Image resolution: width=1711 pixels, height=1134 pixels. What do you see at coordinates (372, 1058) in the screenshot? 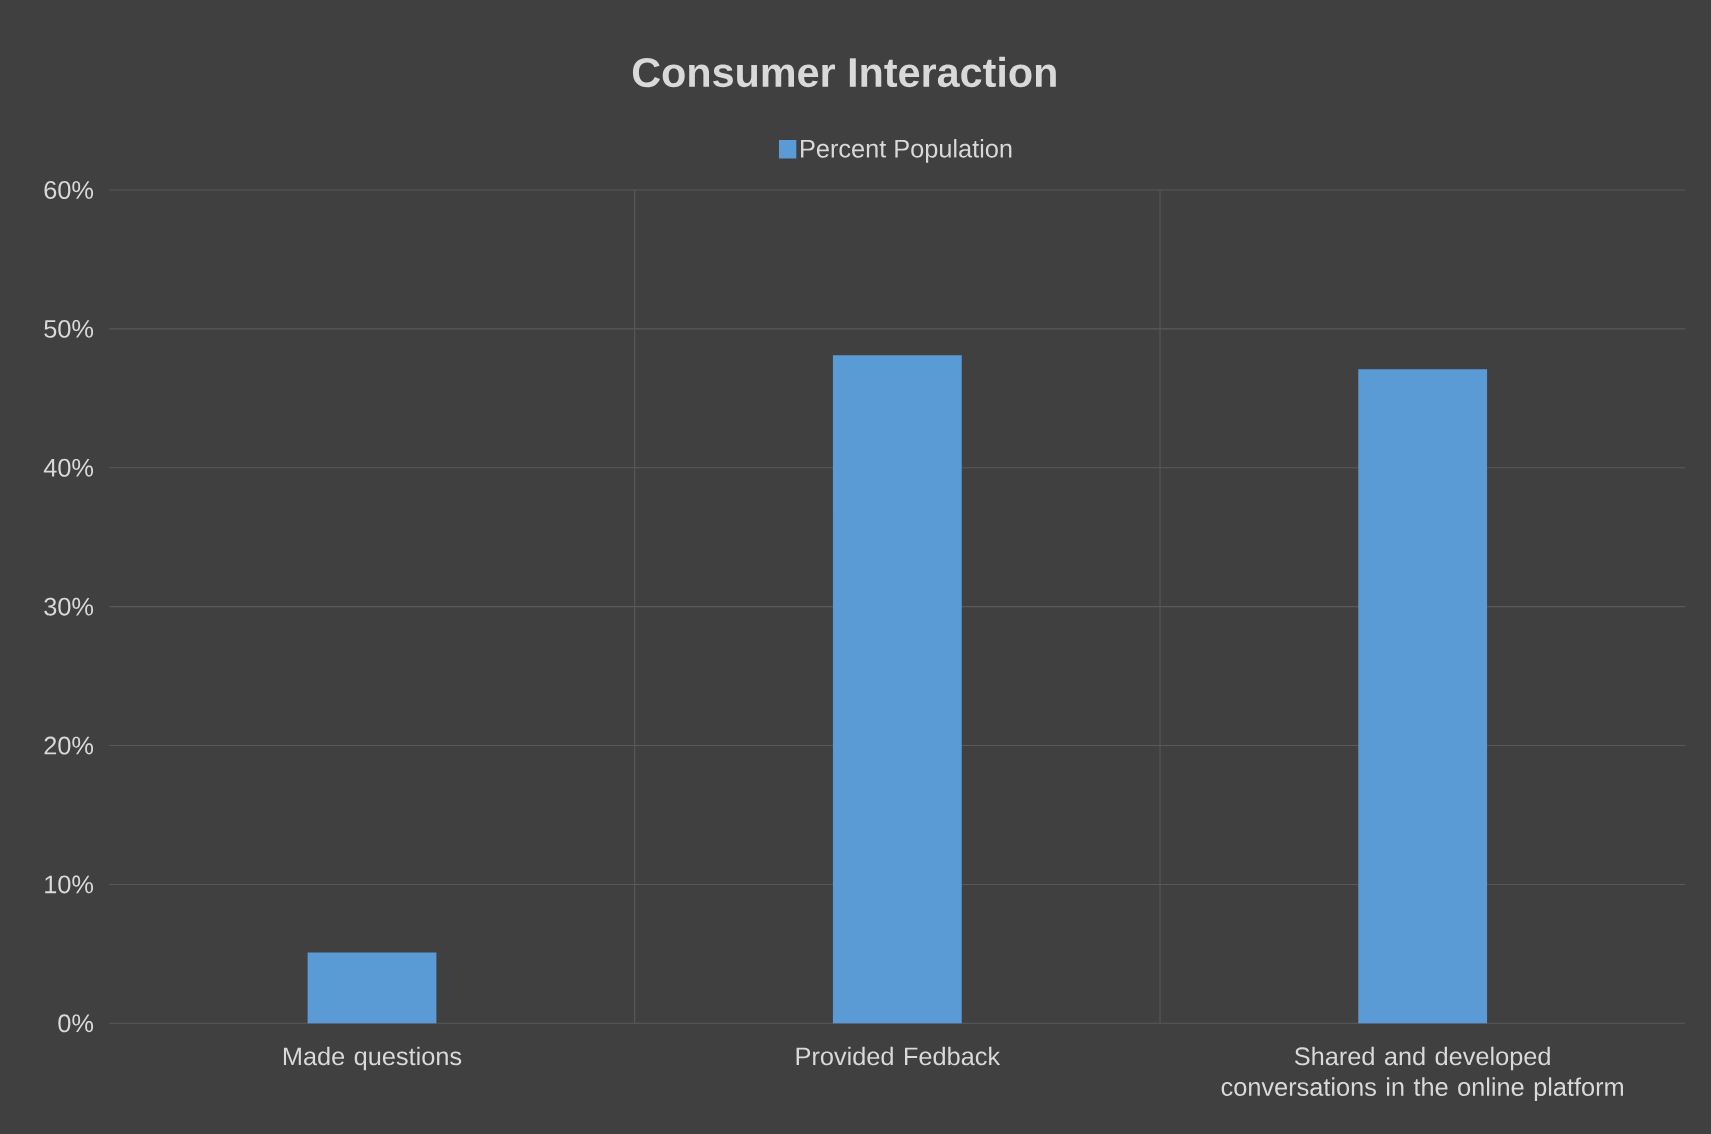
I see `x-tick-label: Made questions` at bounding box center [372, 1058].